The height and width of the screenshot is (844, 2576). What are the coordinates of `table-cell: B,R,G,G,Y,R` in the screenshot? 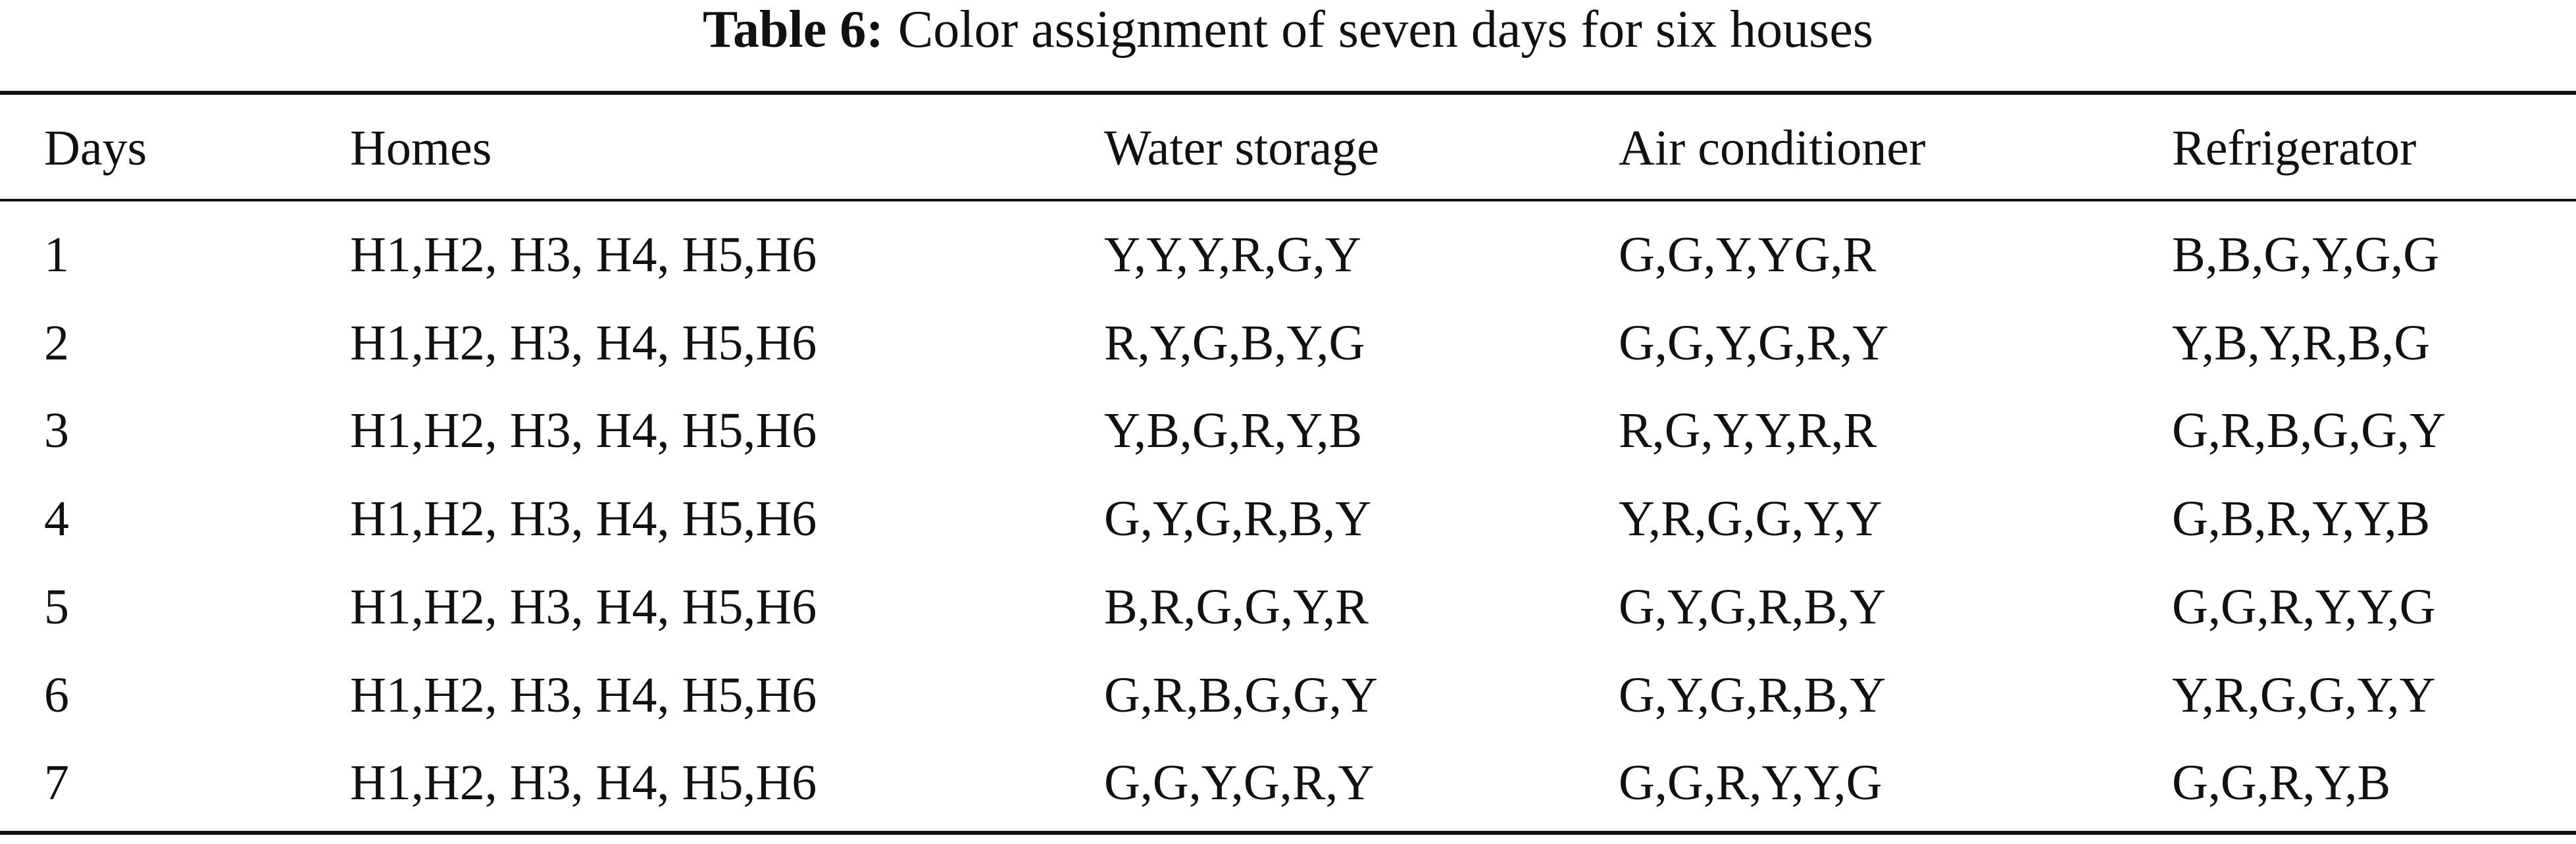 It's located at (1236, 607).